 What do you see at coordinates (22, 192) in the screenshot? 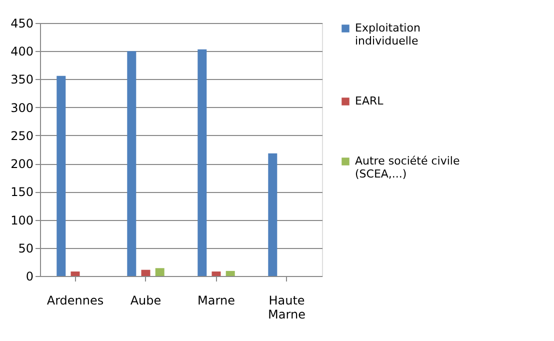
I see `y-tick-label: 150` at bounding box center [22, 192].